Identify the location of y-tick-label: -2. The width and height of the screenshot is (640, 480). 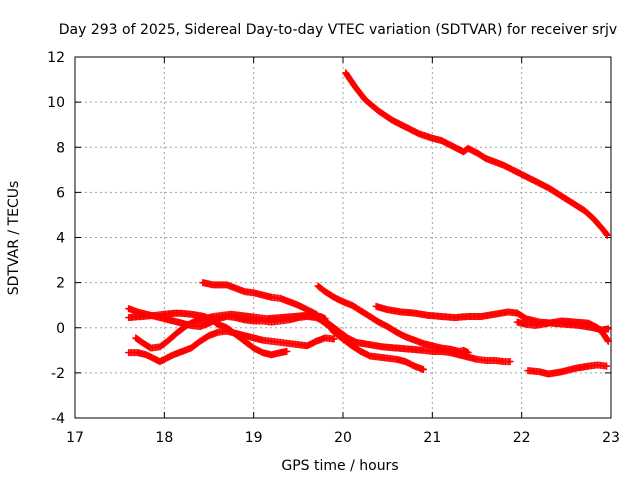
(58, 374).